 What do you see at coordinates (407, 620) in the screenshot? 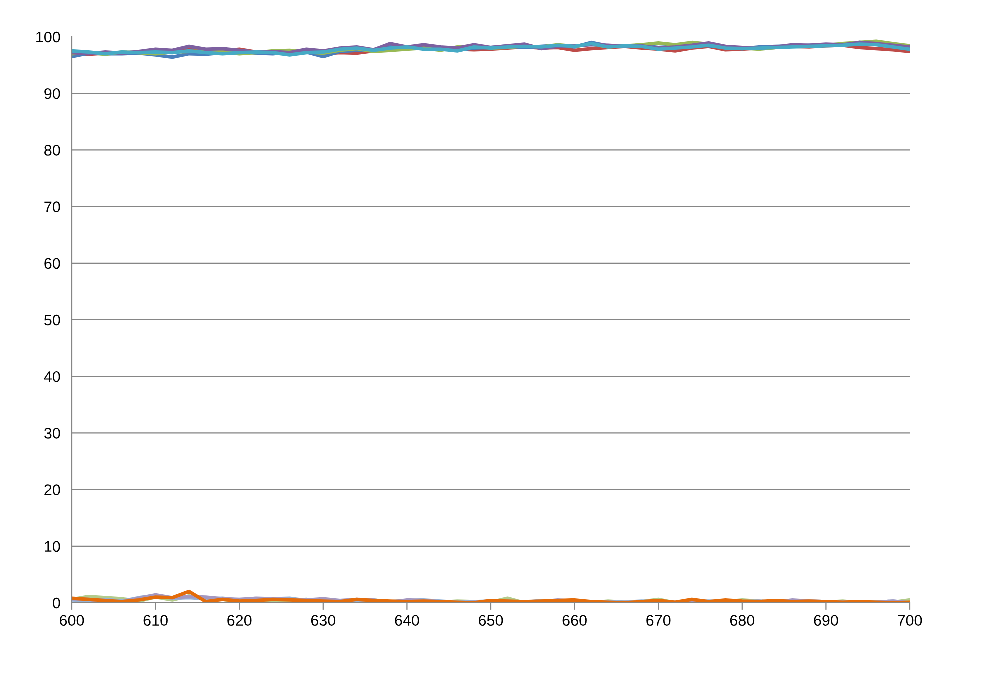
I see `x-tick-label: 640` at bounding box center [407, 620].